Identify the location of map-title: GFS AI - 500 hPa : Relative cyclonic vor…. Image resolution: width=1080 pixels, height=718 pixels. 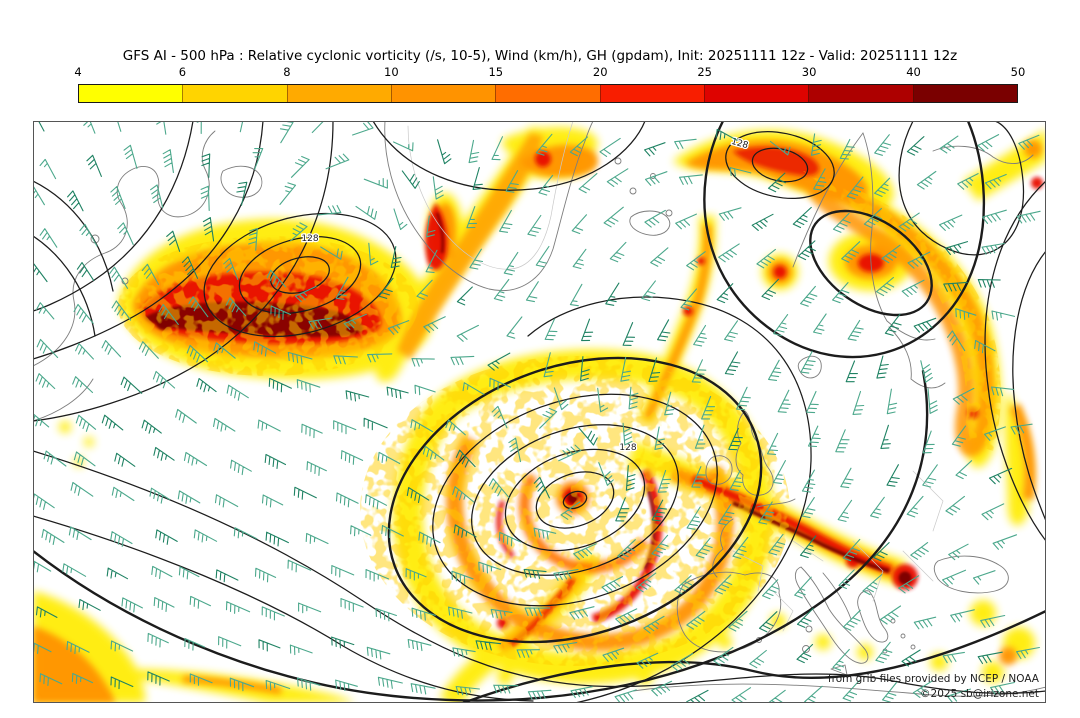
(540, 56).